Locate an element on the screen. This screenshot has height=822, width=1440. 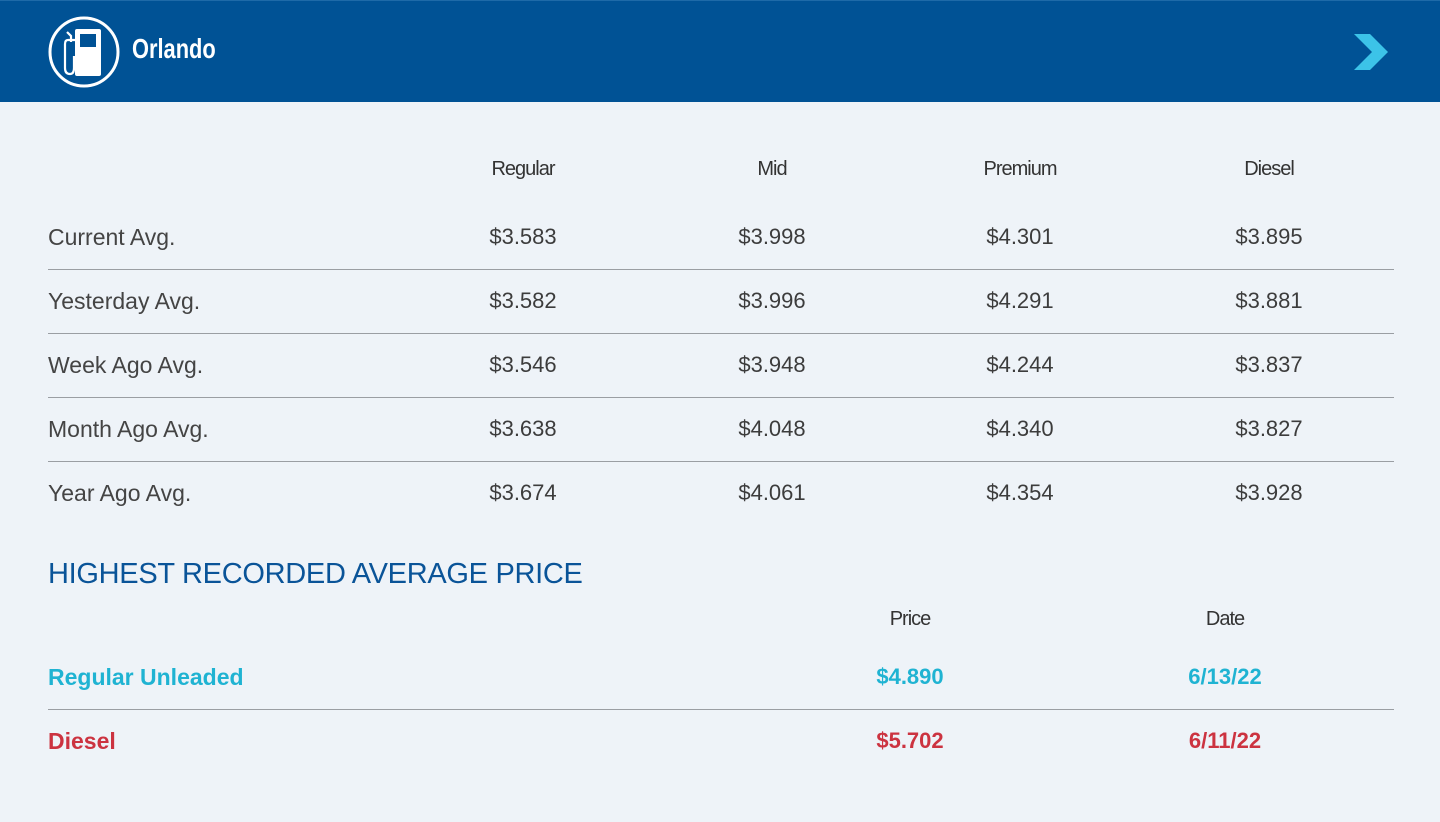
price-cell: $4.244 is located at coordinates (1020, 364).